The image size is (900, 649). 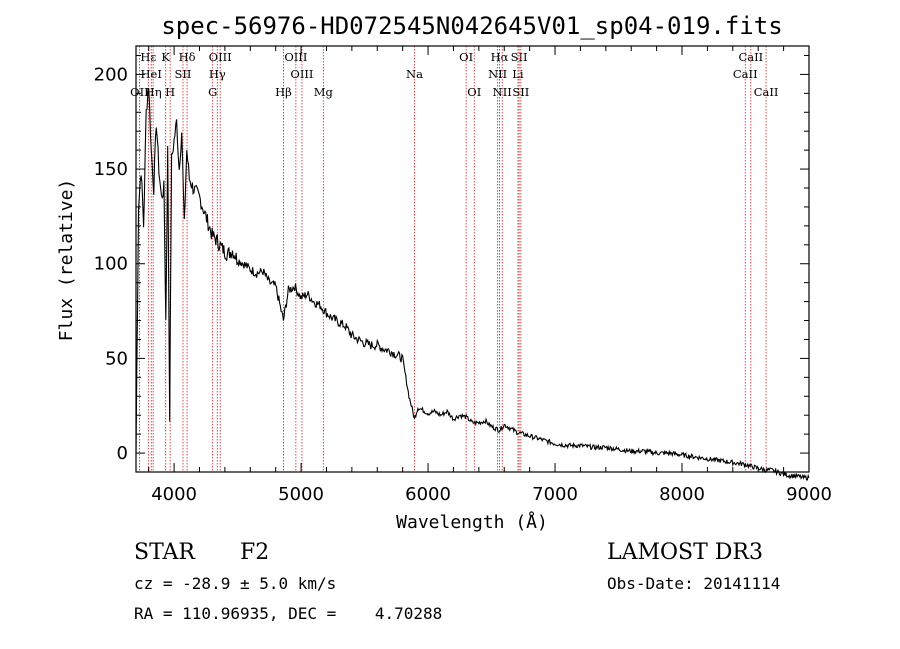 What do you see at coordinates (500, 57) in the screenshot?
I see `line-label-18: Hα` at bounding box center [500, 57].